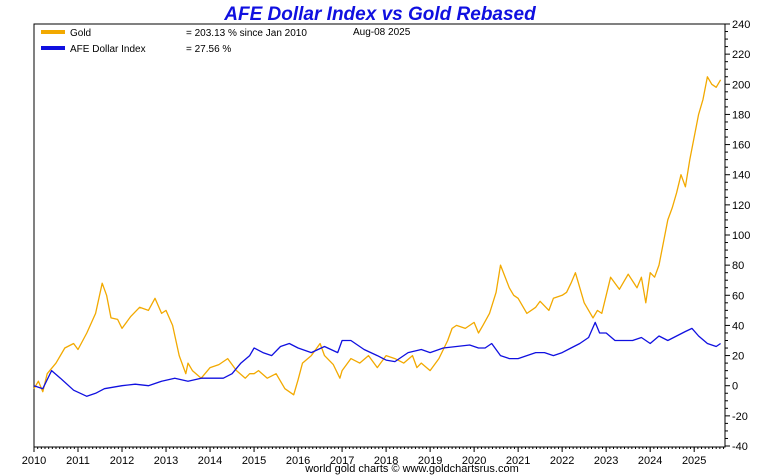  I want to click on y-tick-label: 20, so click(738, 357).